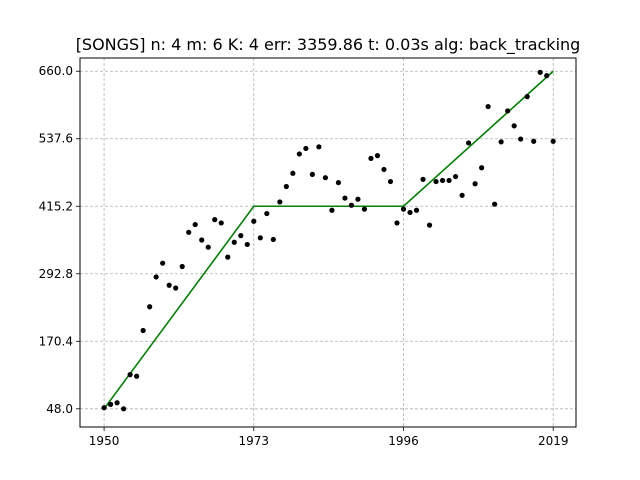 The width and height of the screenshot is (640, 480). I want to click on x-tick-label: 1996, so click(403, 441).